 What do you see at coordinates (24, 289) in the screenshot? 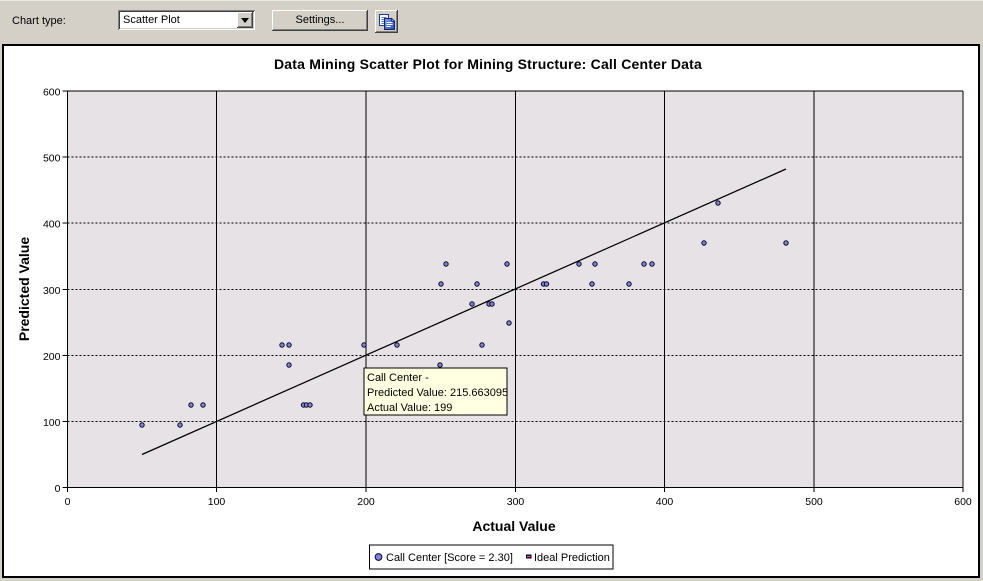
I see `svg-text: Predicted Value` at bounding box center [24, 289].